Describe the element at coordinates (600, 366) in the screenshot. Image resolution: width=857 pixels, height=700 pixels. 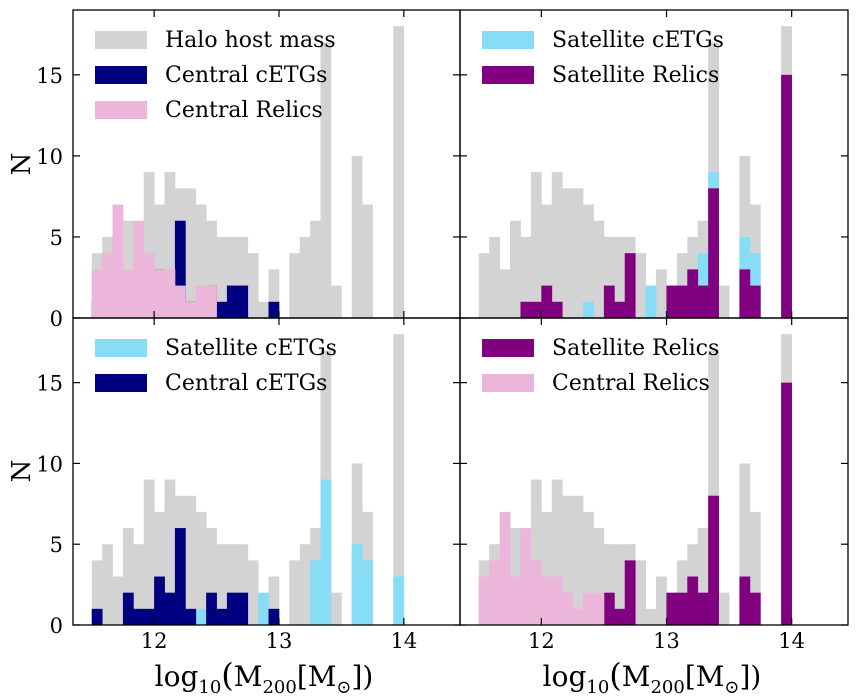
I see `legend-panel-4: Satellite Relics Central Relics` at that location.